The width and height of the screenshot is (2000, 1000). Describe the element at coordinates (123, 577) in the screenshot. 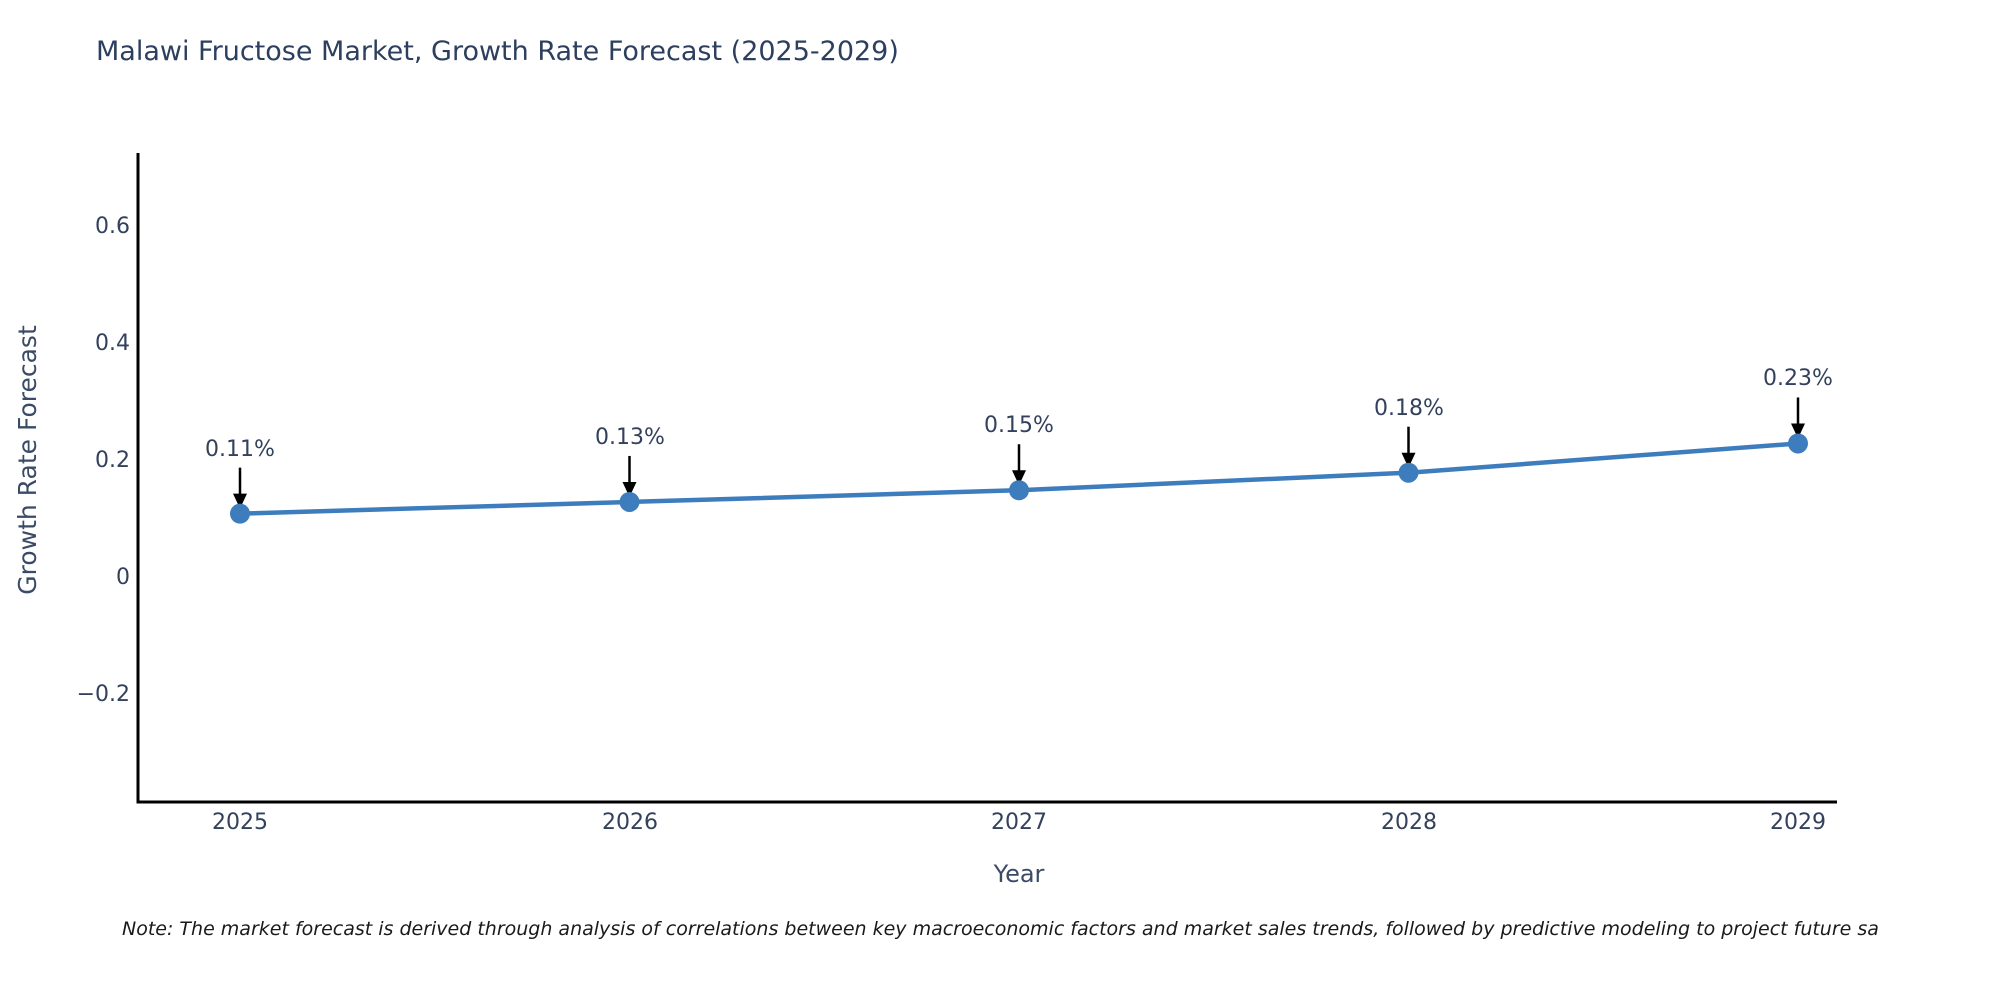

I see `y-tick-label: 0` at that location.